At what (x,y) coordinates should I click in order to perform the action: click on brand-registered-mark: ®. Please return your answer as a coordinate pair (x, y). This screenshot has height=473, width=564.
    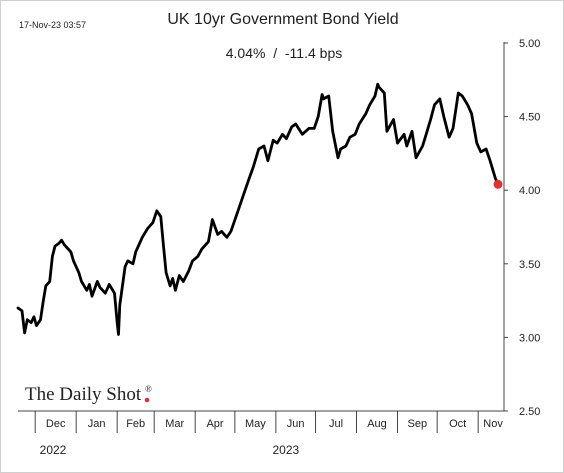
    Looking at the image, I should click on (148, 389).